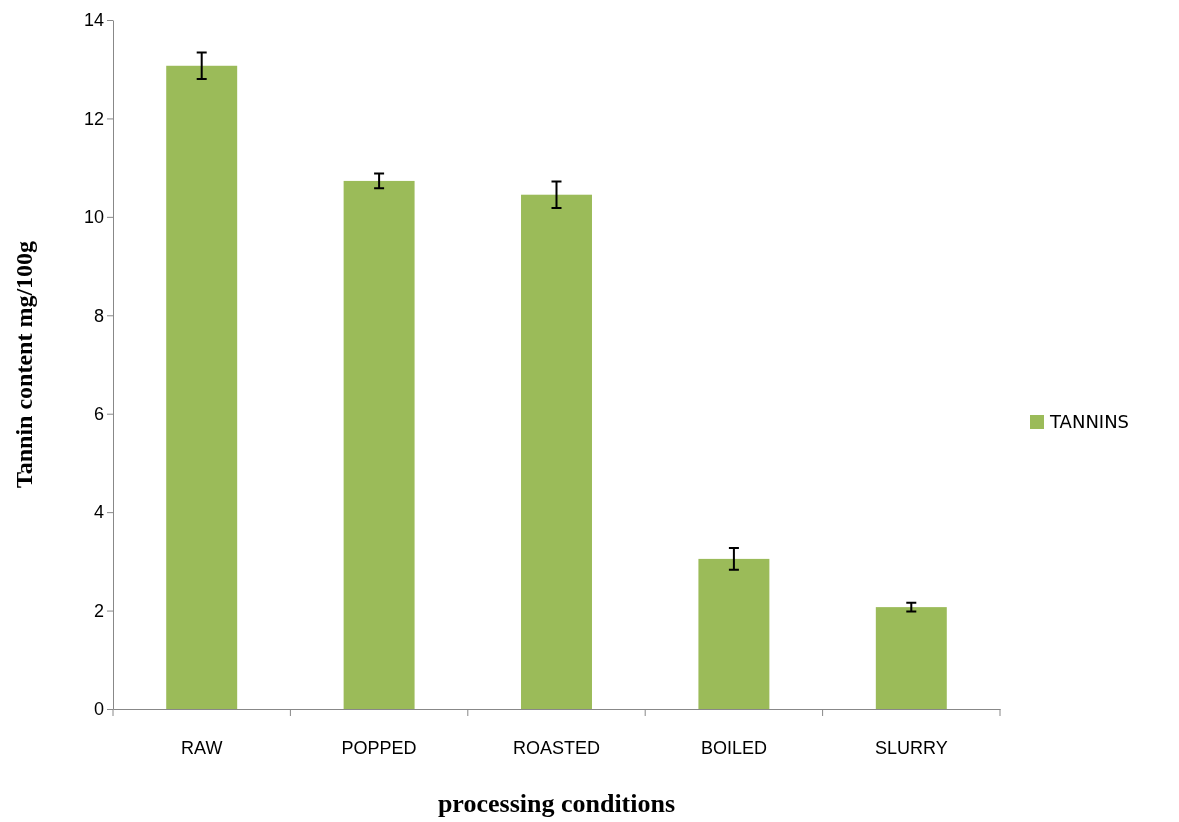 This screenshot has width=1179, height=822. I want to click on y-tick-label: 14, so click(93, 20).